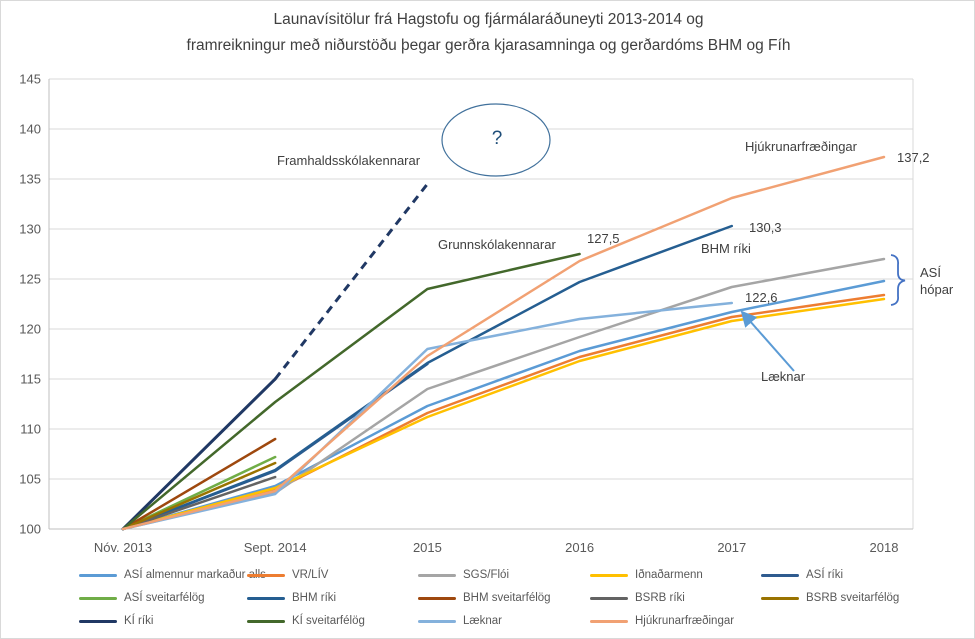  What do you see at coordinates (783, 376) in the screenshot?
I see `annotation-laeknar: Læknar` at bounding box center [783, 376].